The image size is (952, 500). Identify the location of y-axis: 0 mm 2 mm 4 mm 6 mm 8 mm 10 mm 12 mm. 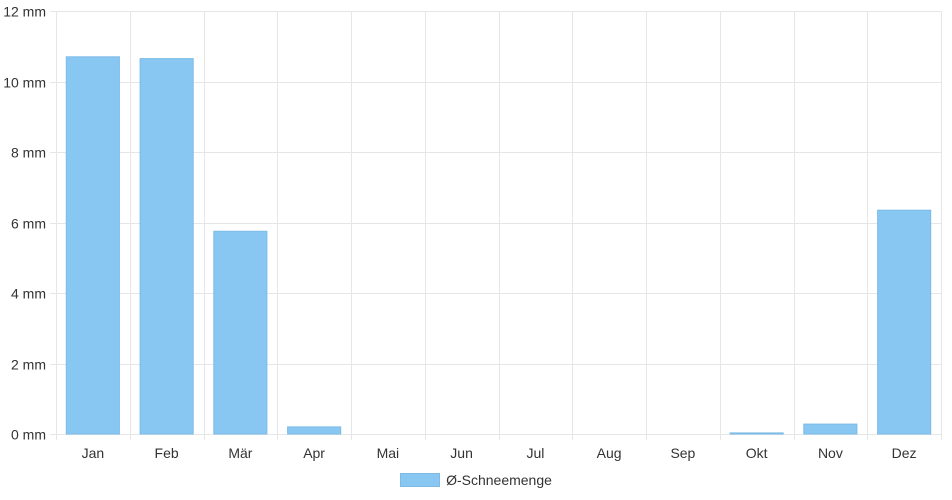
(24, 223).